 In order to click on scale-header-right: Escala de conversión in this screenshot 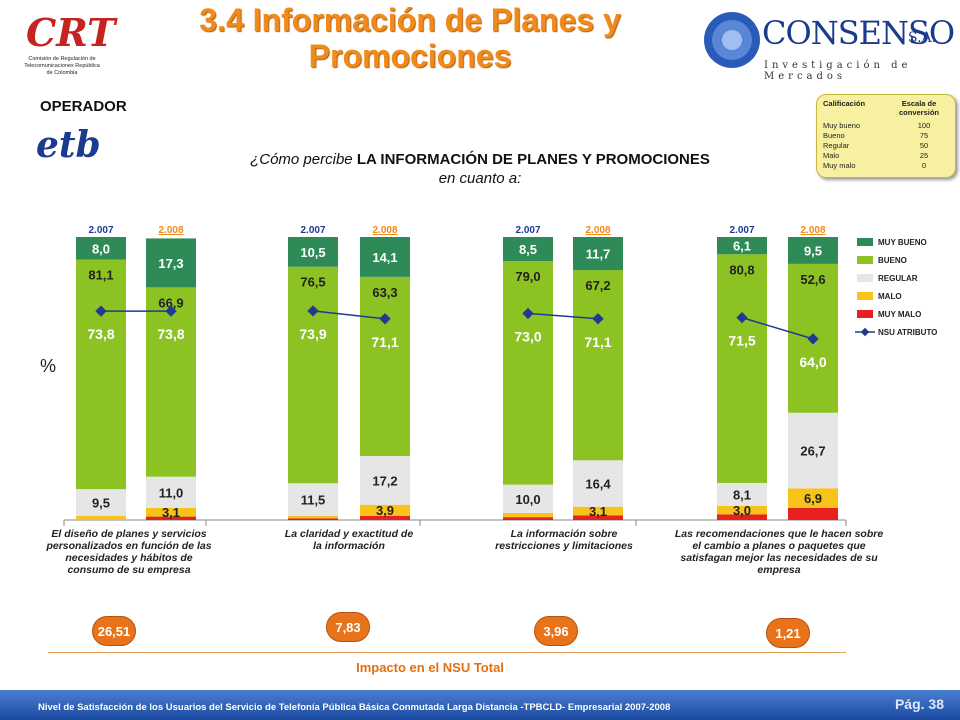, I will do `click(918, 108)`.